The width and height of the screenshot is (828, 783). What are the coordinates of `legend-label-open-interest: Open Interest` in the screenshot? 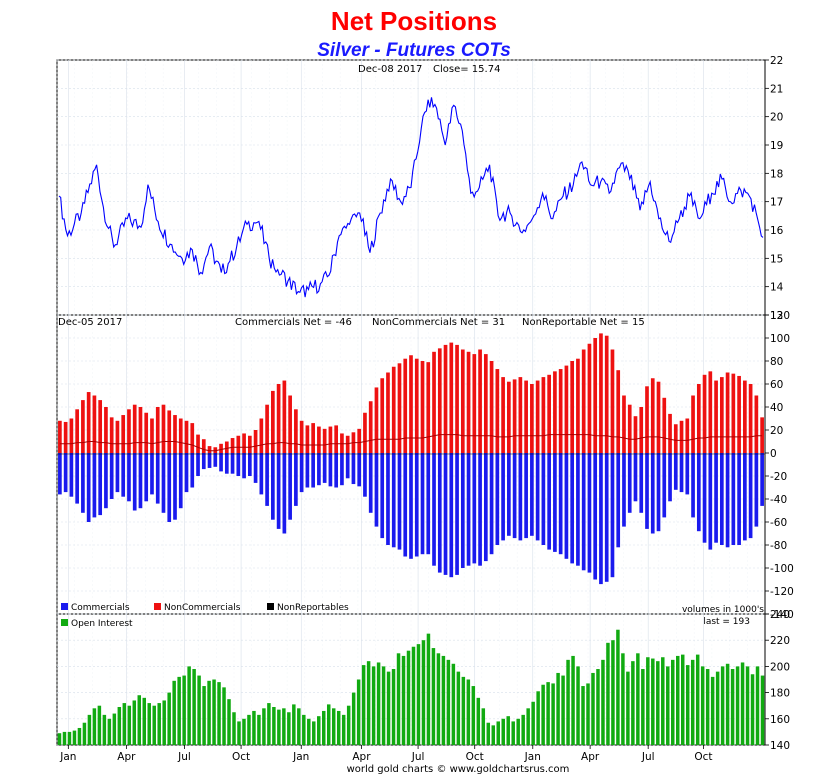 It's located at (102, 624).